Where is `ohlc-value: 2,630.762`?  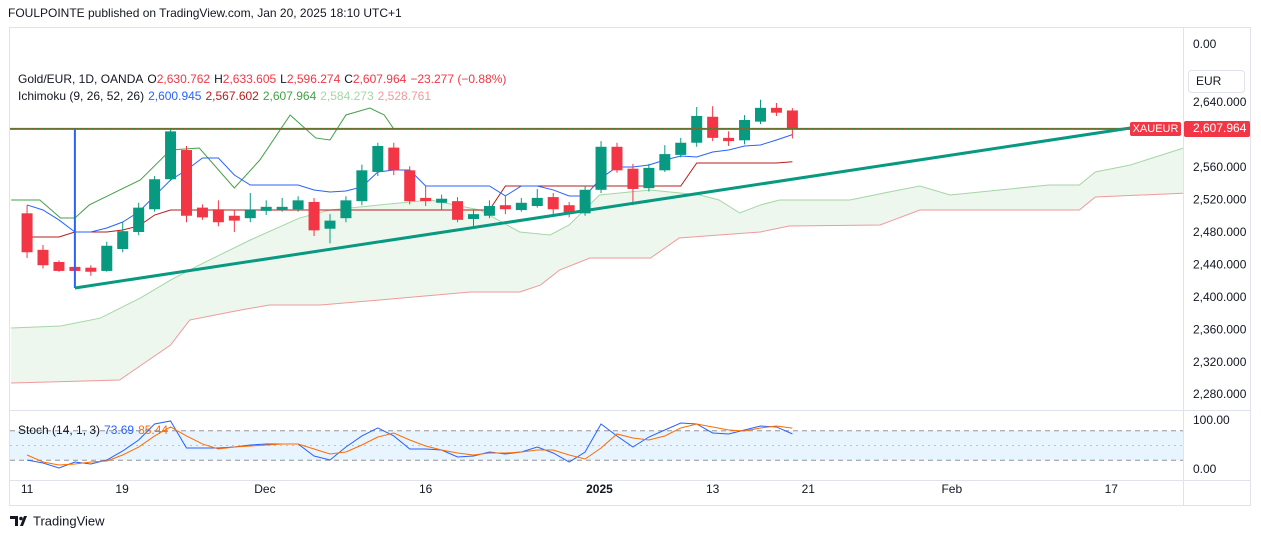
ohlc-value: 2,630.762 is located at coordinates (183, 79).